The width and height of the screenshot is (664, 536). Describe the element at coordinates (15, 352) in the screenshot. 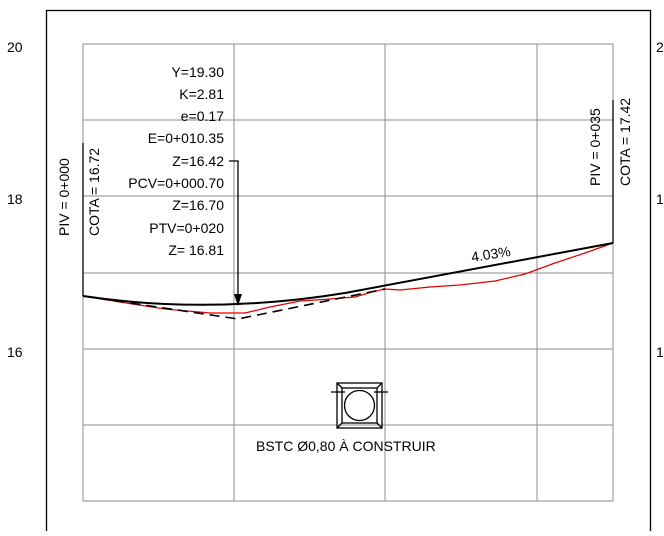

I see `left-tick-label: 16` at that location.